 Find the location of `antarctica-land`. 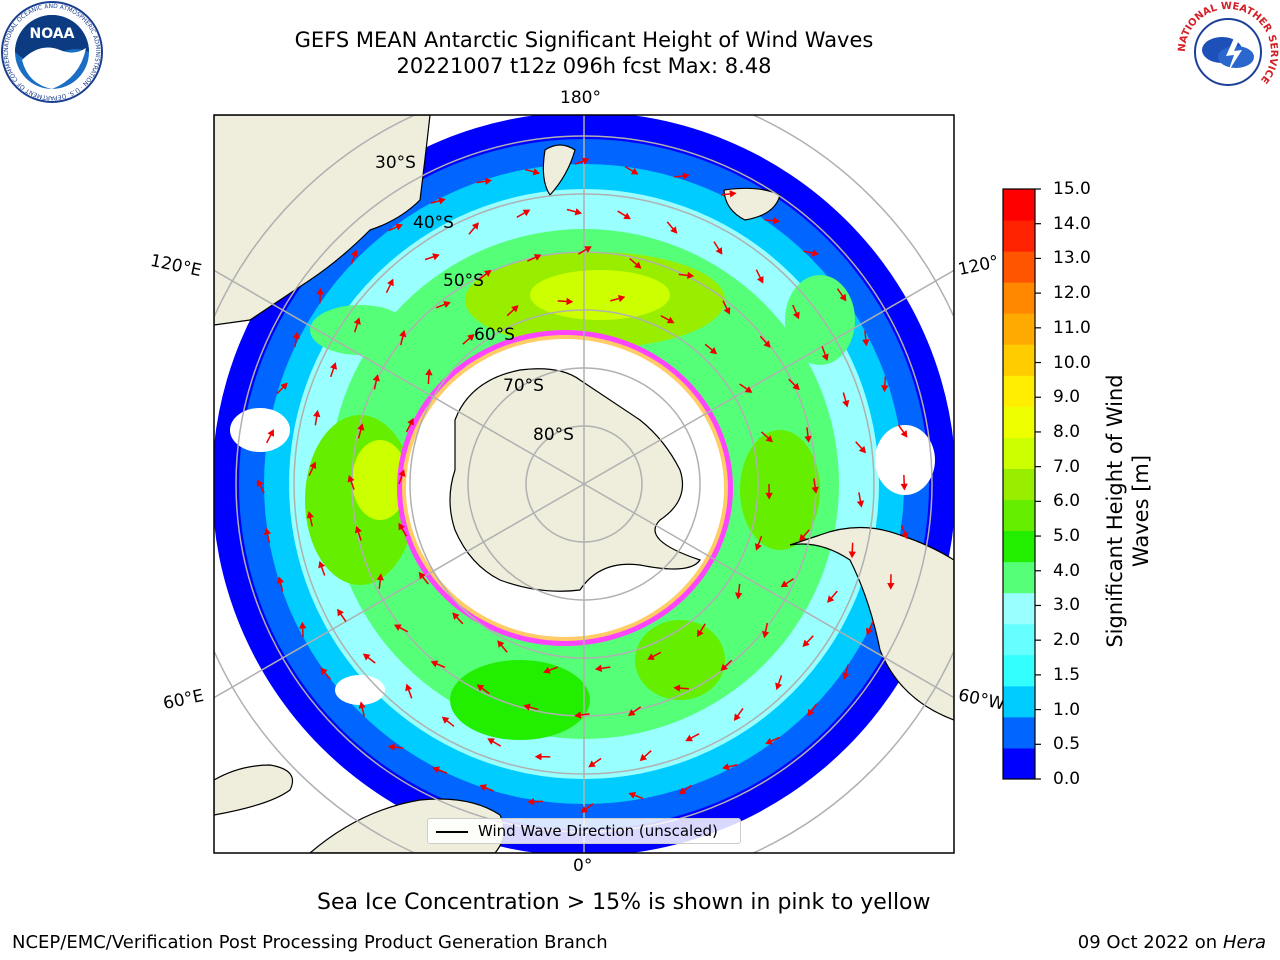

antarctica-land is located at coordinates (575, 480).